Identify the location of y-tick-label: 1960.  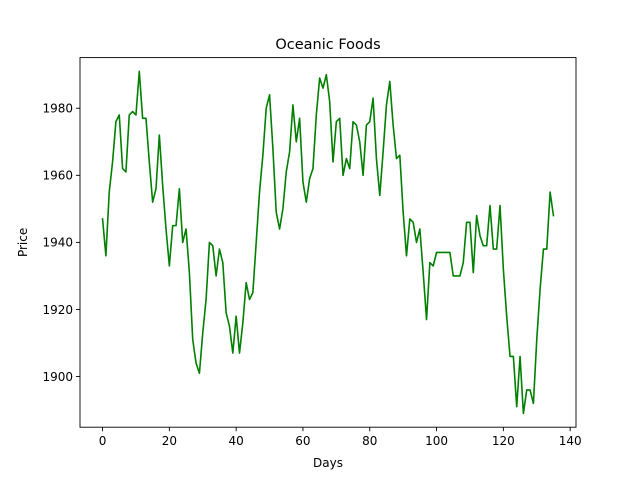
(57, 176).